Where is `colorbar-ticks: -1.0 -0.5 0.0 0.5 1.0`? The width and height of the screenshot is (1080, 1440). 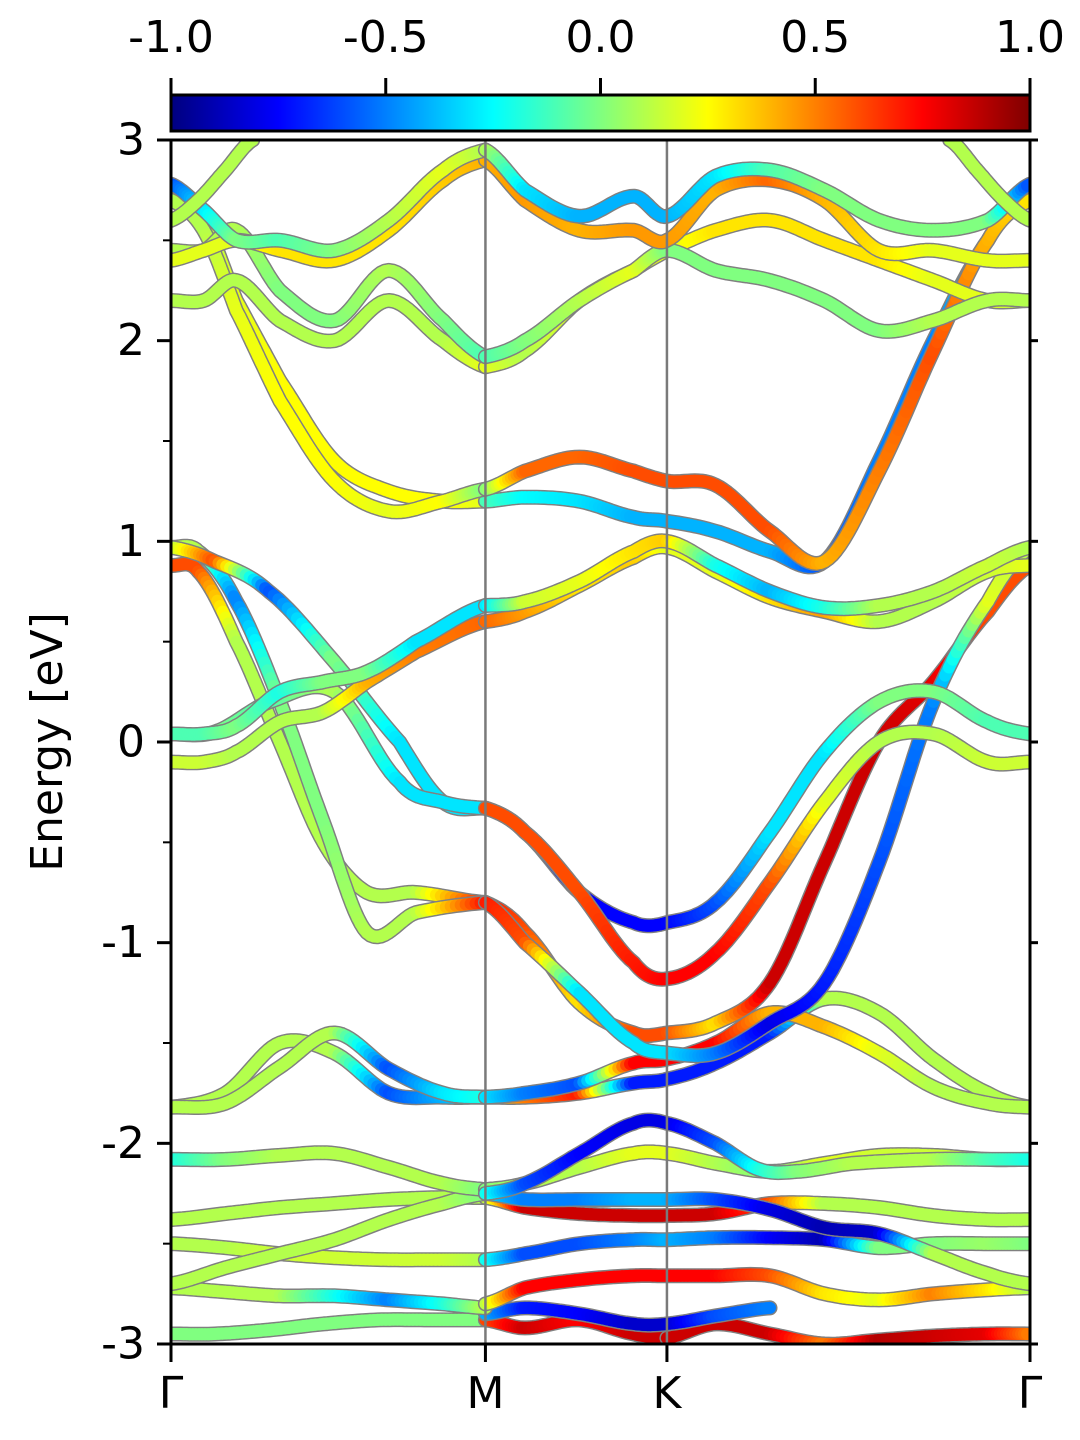 colorbar-ticks: -1.0 -0.5 0.0 0.5 1.0 is located at coordinates (596, 53).